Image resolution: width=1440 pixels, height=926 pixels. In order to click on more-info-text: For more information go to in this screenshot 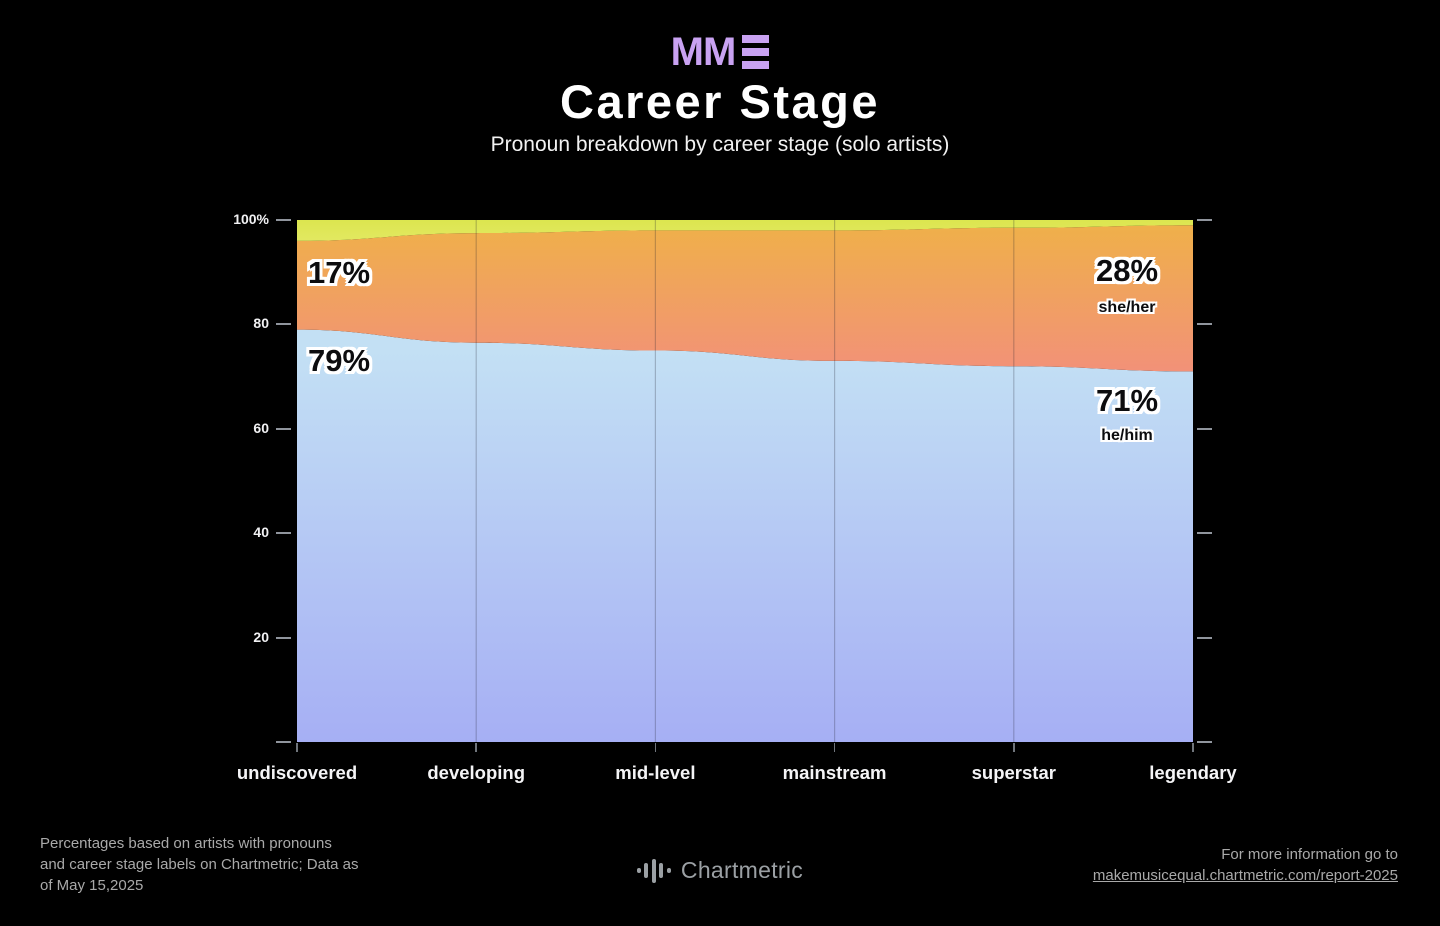, I will do `click(1309, 854)`.